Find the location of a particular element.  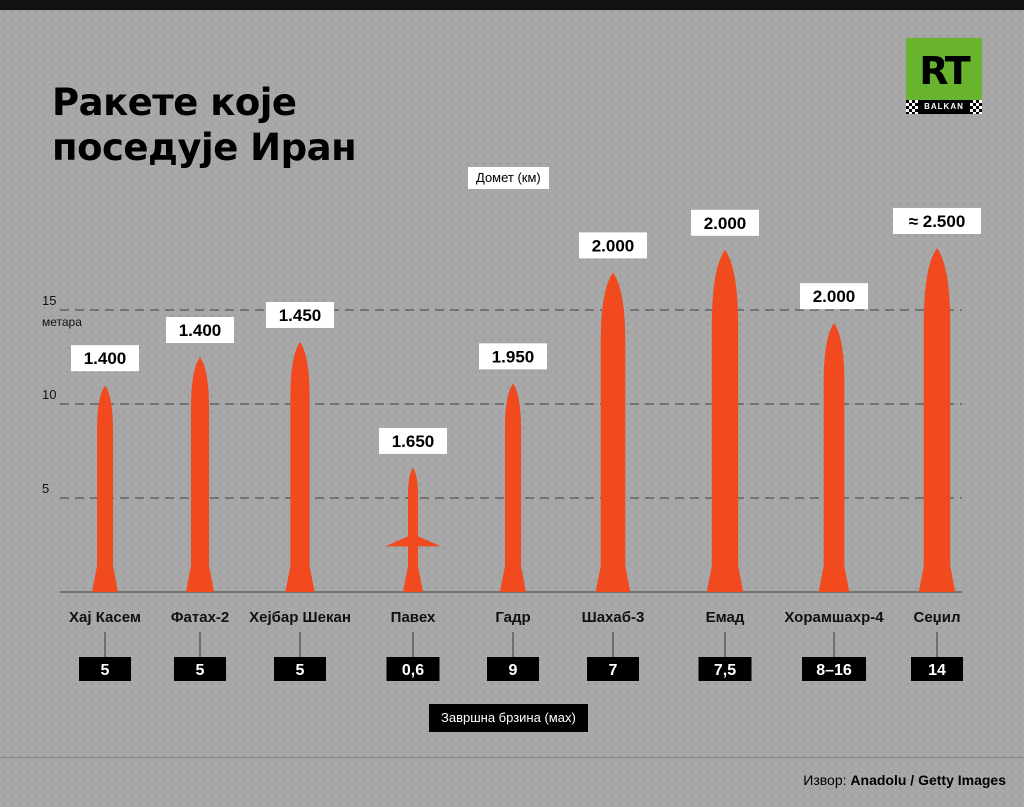

category-label: Хејбар Шекан is located at coordinates (300, 617).